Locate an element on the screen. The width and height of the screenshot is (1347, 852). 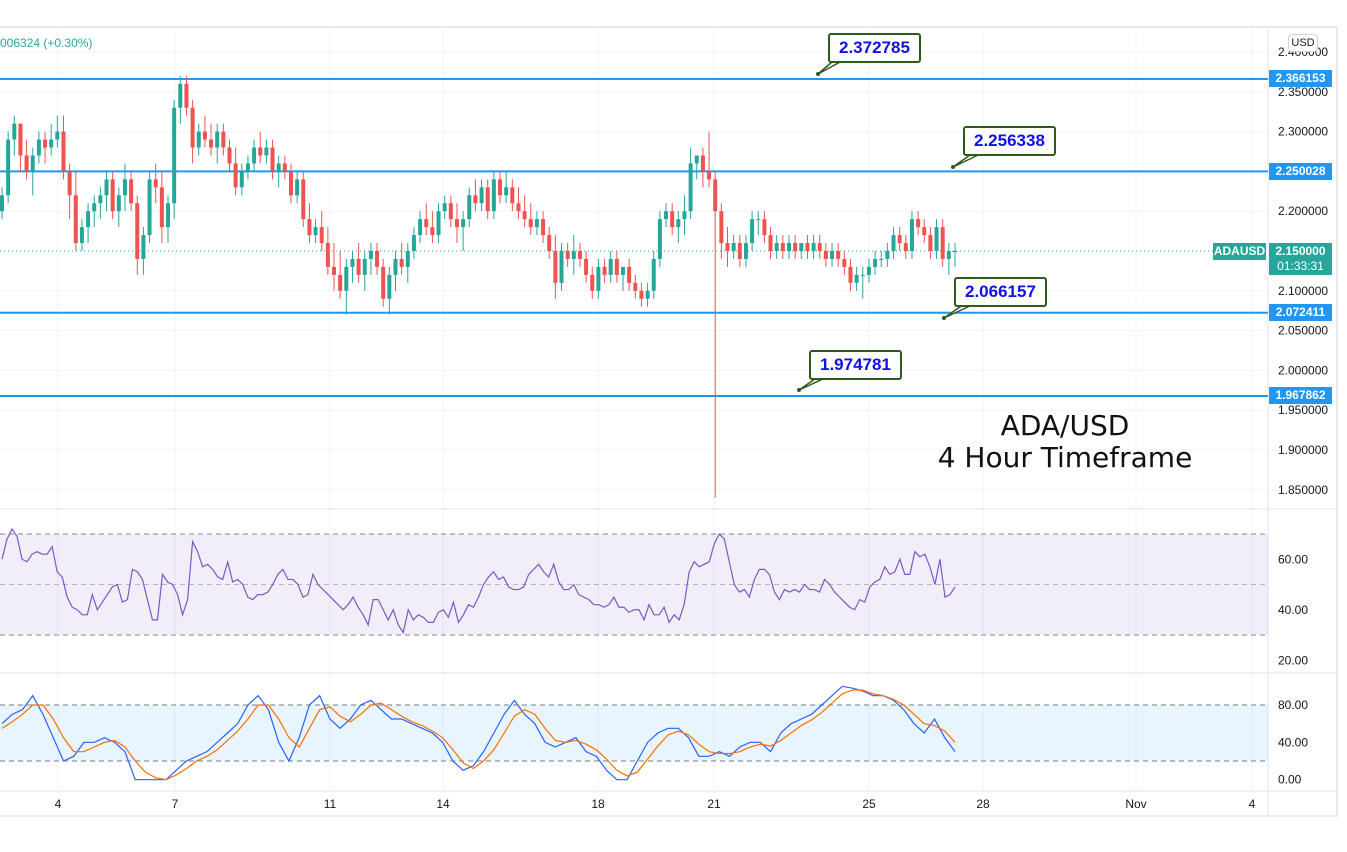
callout-level-4: 1.974781 is located at coordinates (855, 365).